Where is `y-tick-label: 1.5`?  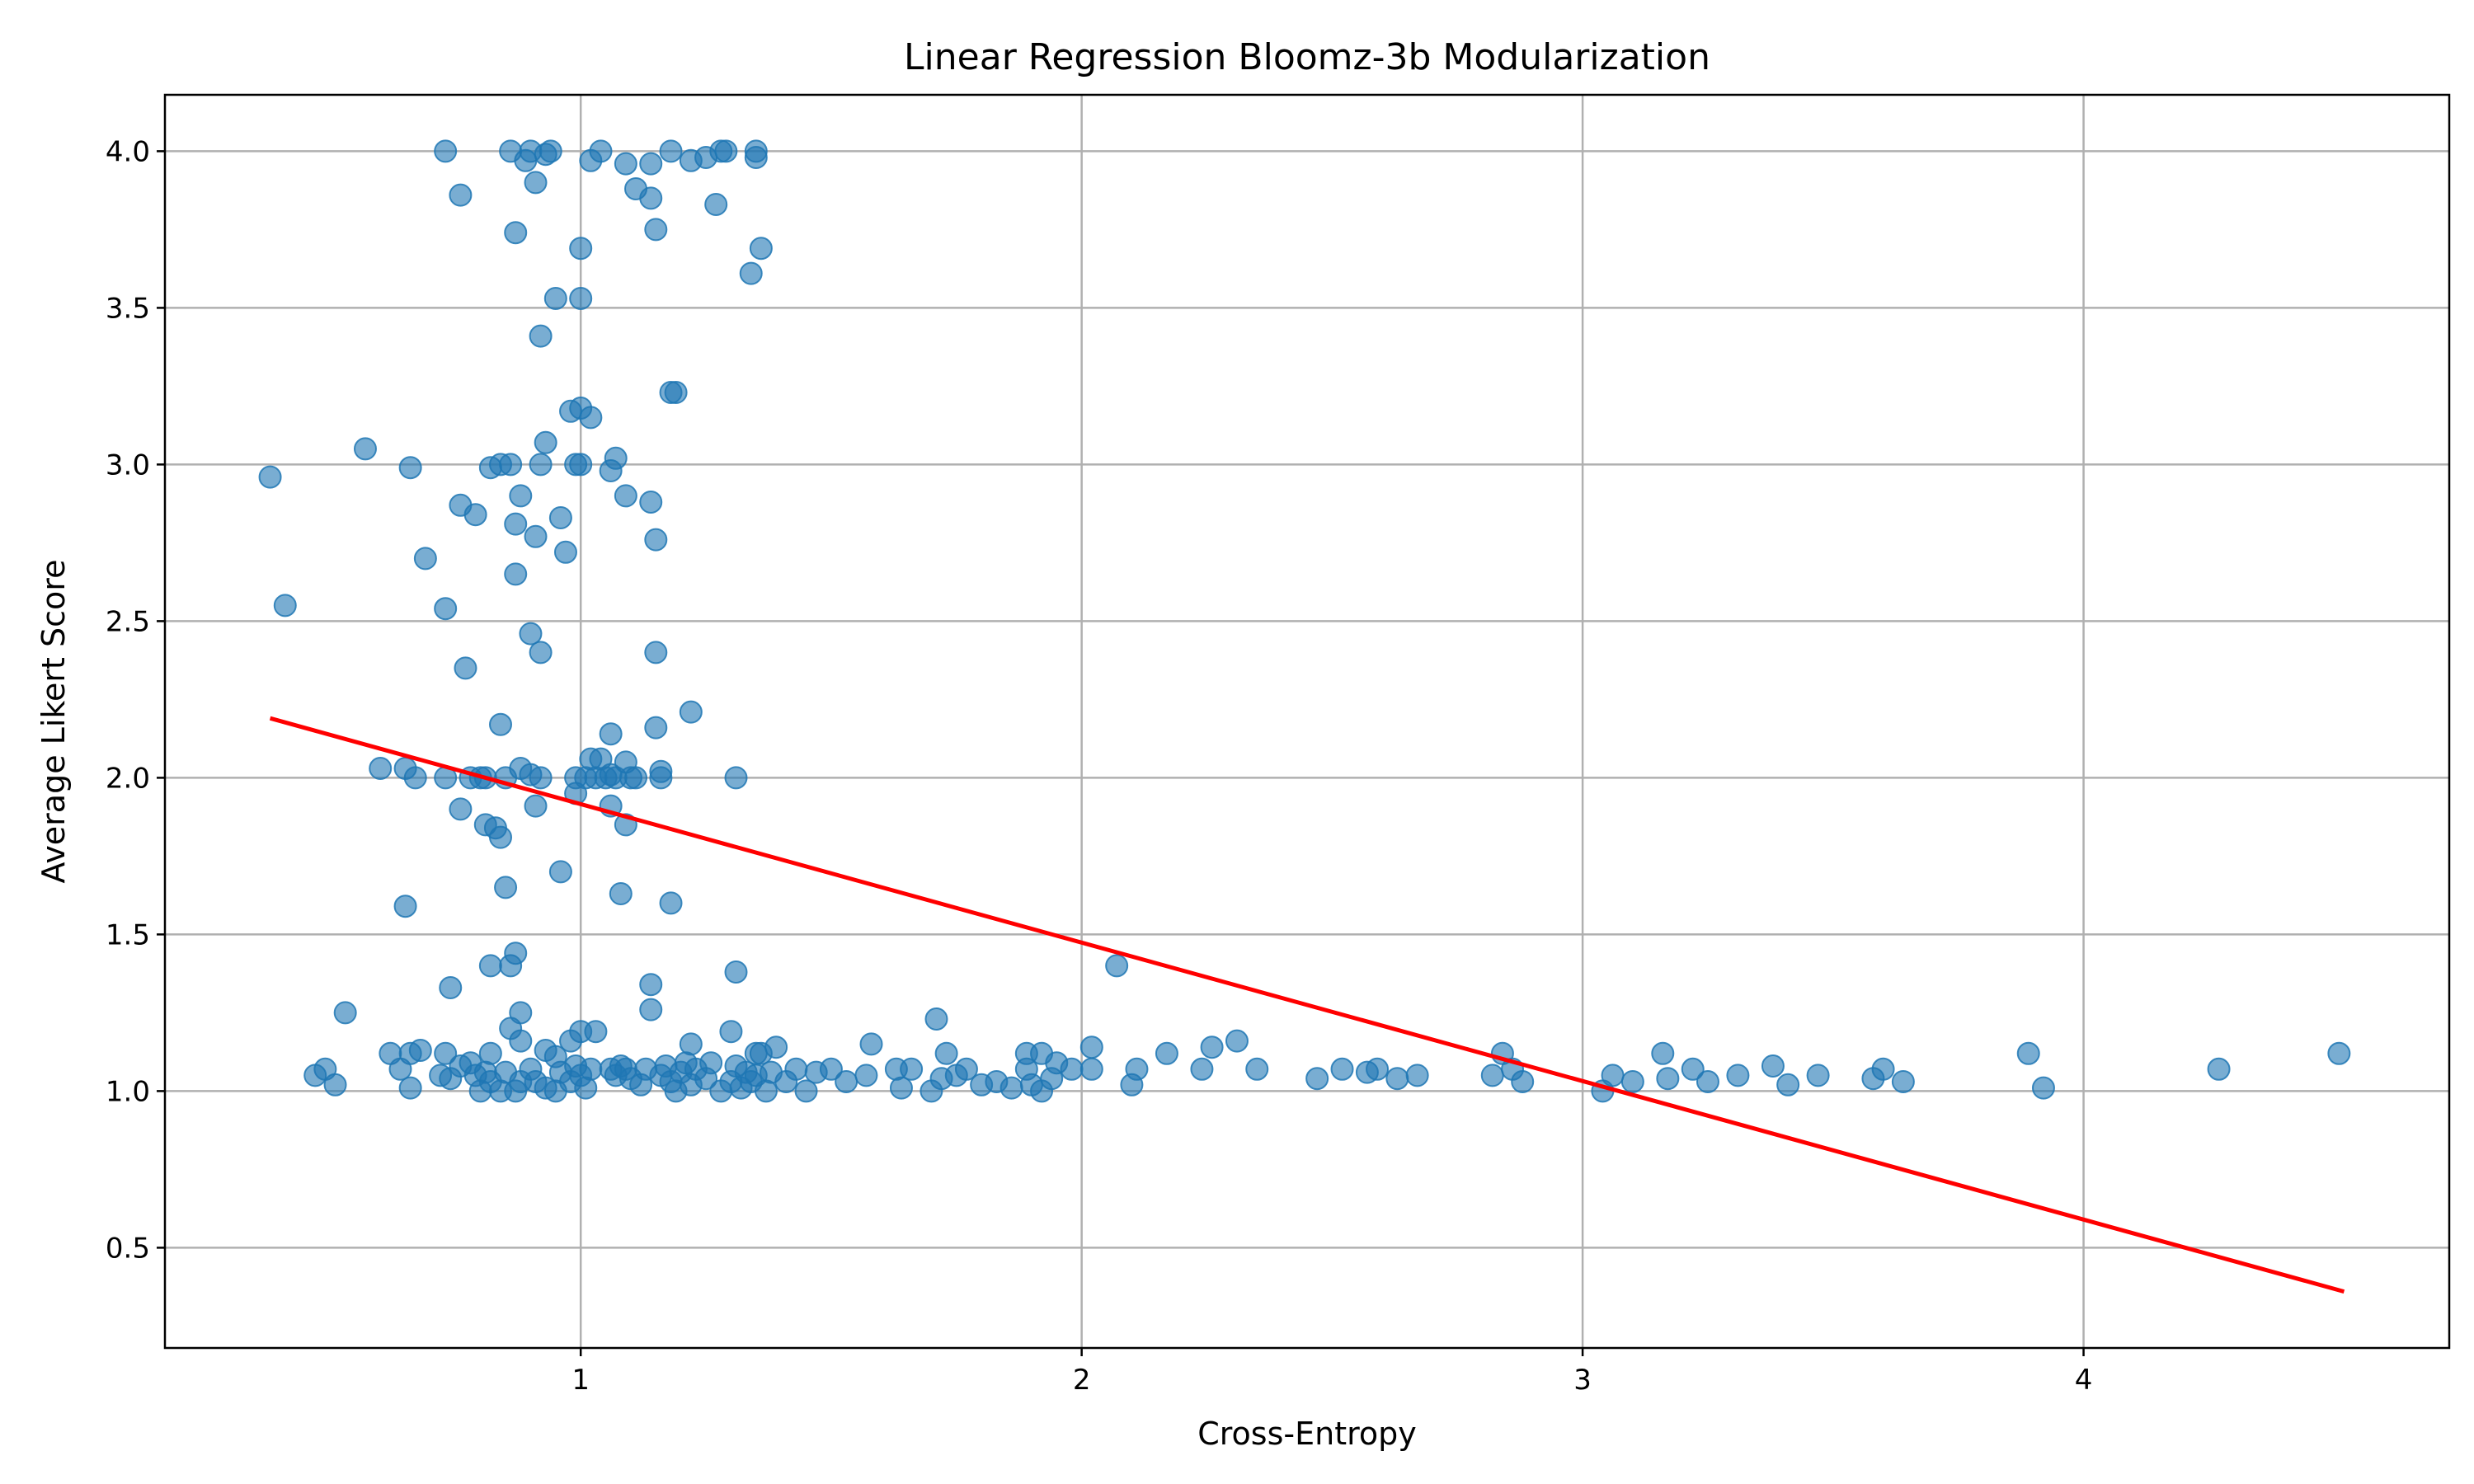 y-tick-label: 1.5 is located at coordinates (128, 934).